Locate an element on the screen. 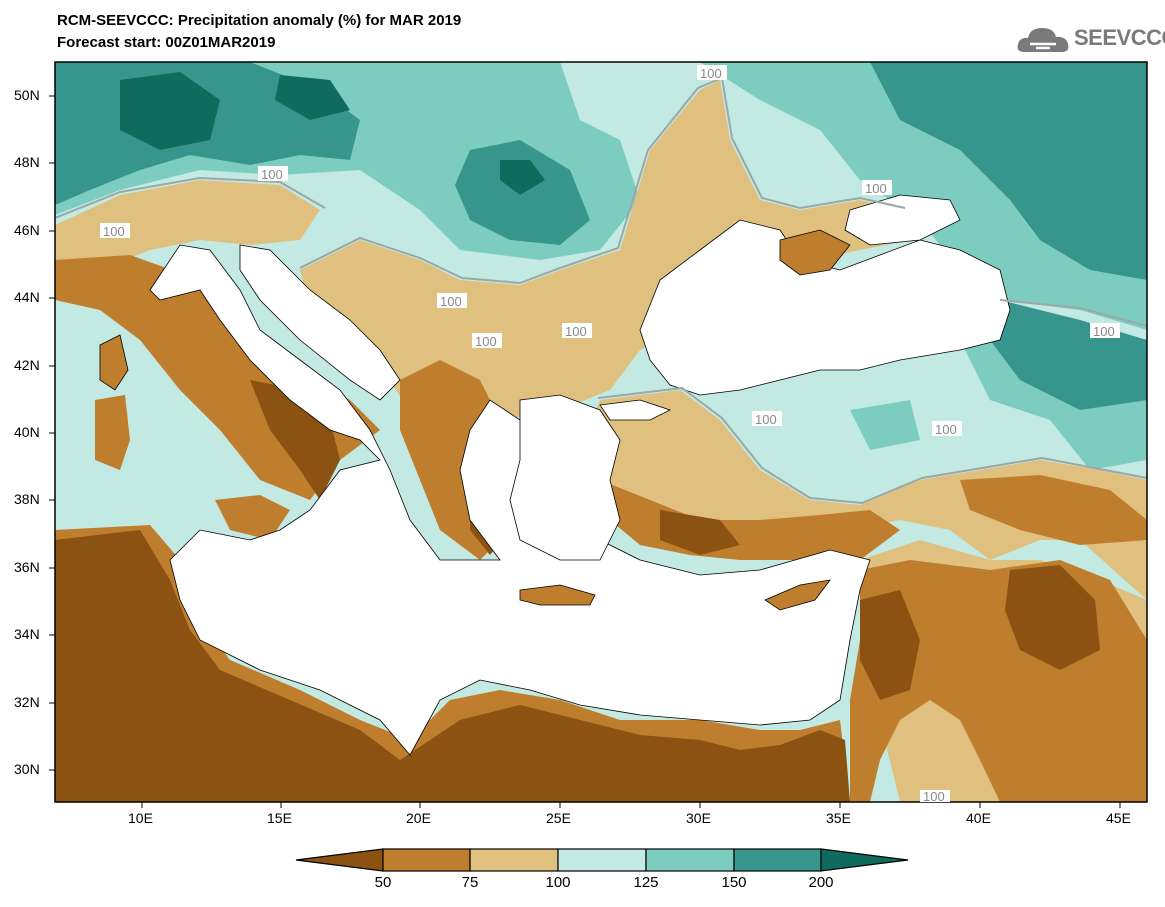  lat-label: 36N is located at coordinates (27, 567).